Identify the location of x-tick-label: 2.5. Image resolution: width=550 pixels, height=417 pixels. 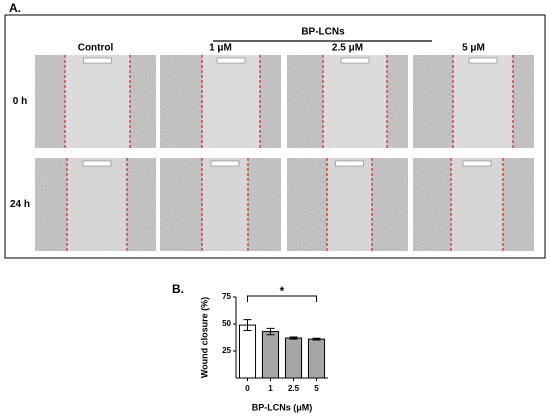
(294, 388).